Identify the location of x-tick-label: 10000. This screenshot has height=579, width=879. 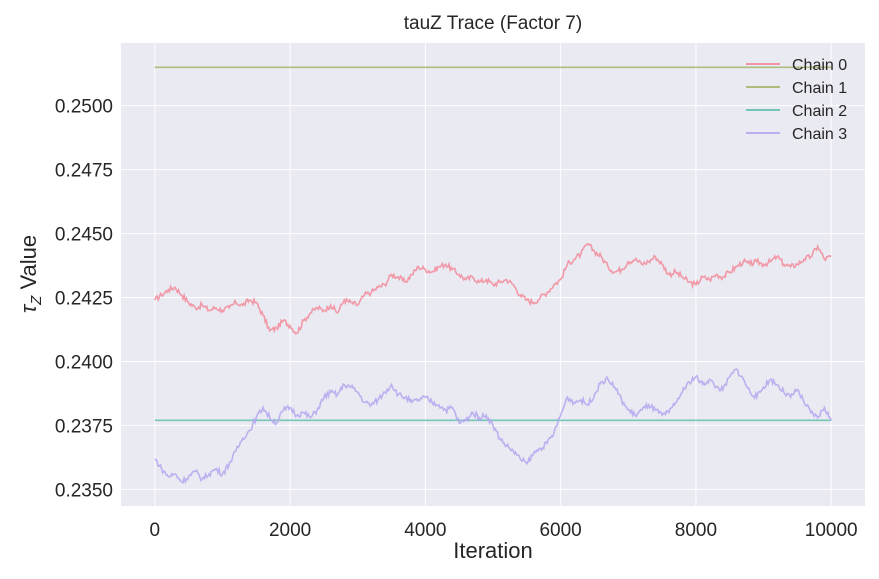
(831, 530).